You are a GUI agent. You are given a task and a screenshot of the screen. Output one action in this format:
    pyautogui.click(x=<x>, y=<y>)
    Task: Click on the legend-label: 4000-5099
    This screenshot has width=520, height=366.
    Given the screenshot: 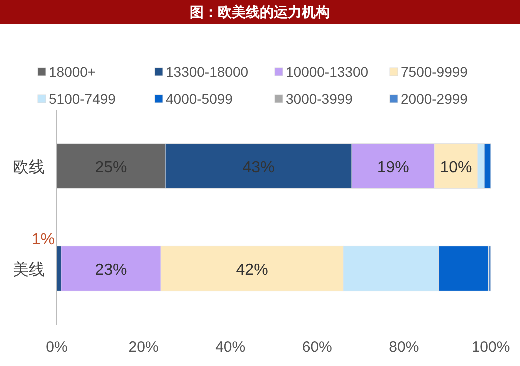 What is the action you would take?
    pyautogui.click(x=200, y=99)
    